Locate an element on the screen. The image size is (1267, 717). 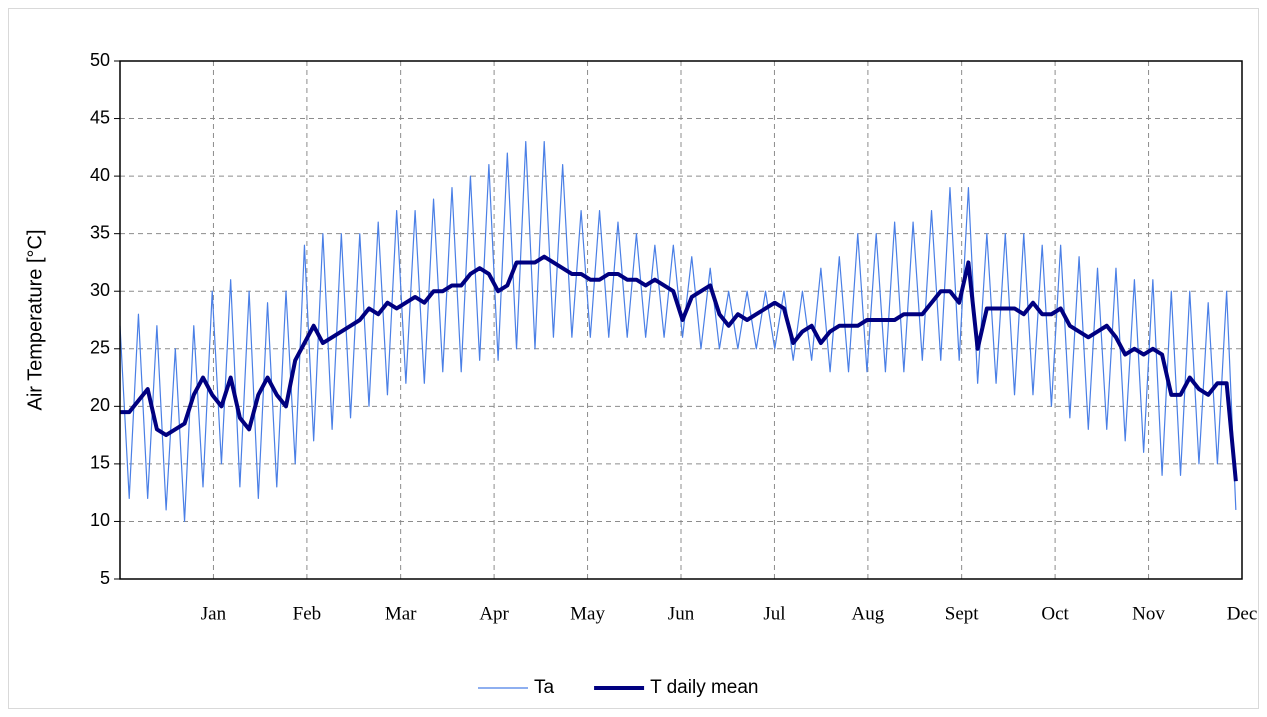
x-tick-label: Feb is located at coordinates (307, 613).